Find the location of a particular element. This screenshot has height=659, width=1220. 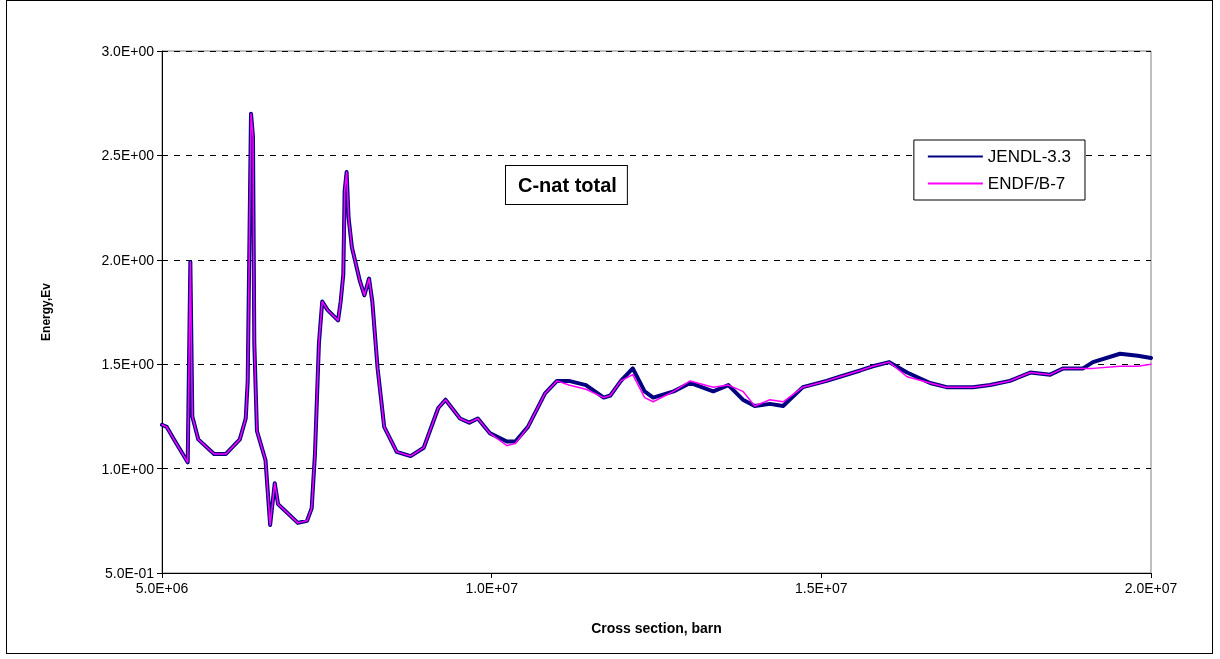

x-tick-label: 1.0E+07 is located at coordinates (492, 588).